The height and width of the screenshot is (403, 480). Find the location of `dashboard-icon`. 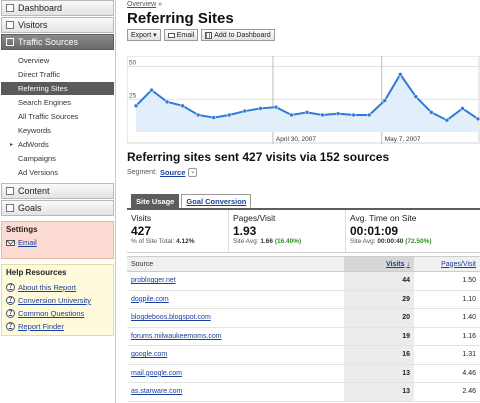

dashboard-icon is located at coordinates (209, 35).